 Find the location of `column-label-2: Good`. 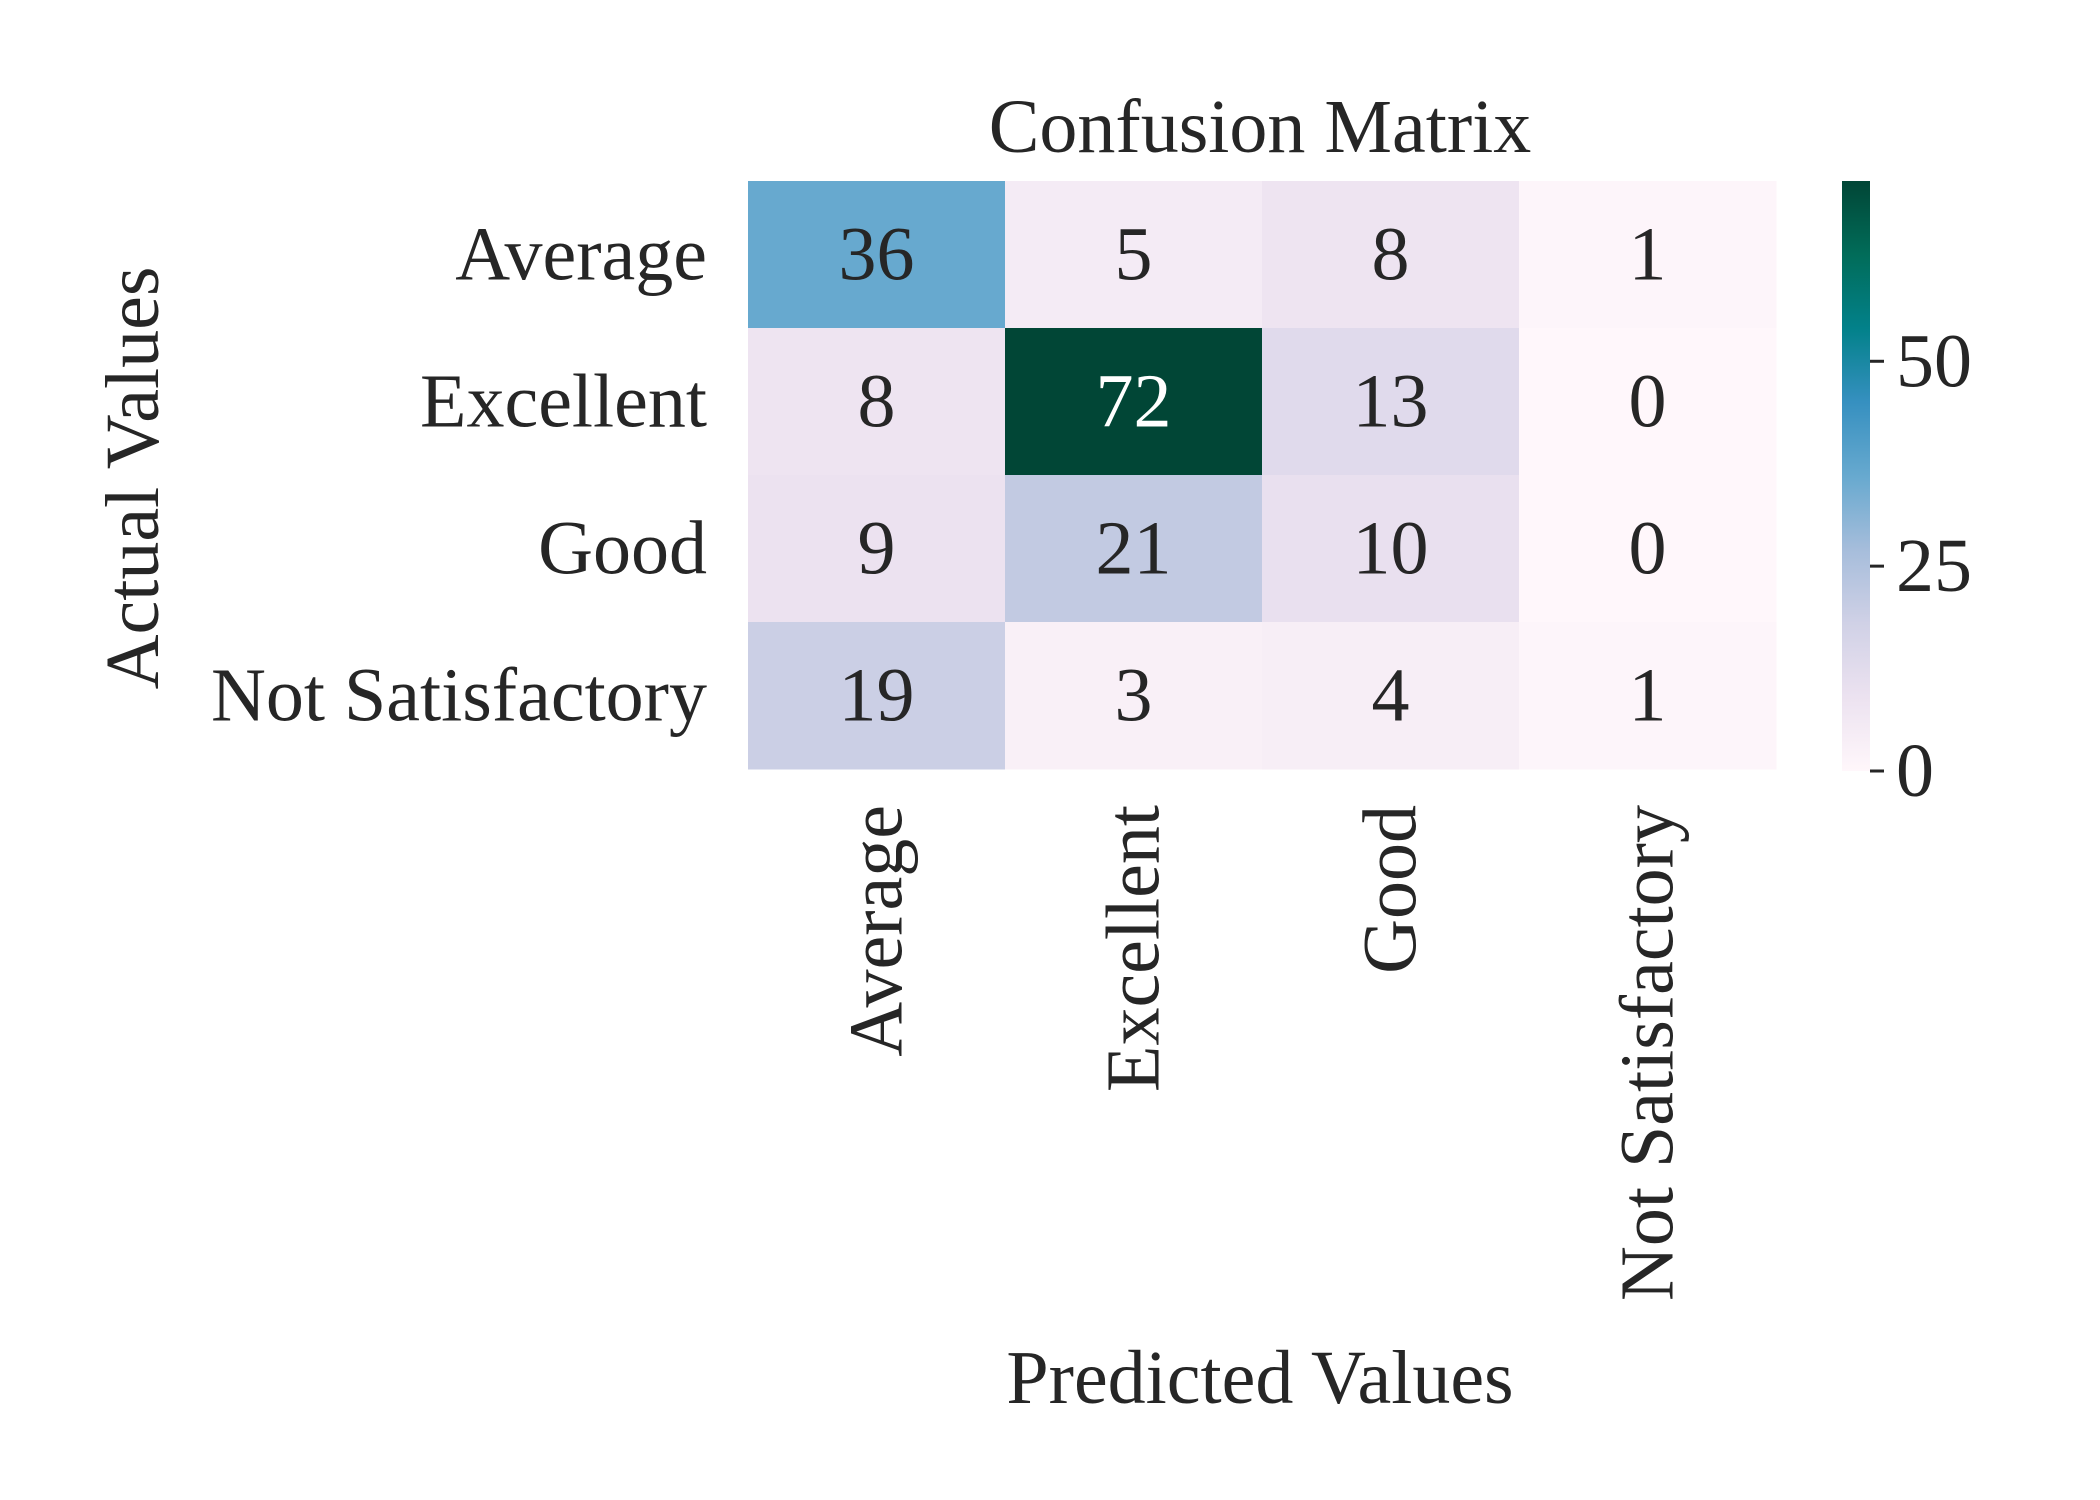

column-label-2: Good is located at coordinates (1391, 889).